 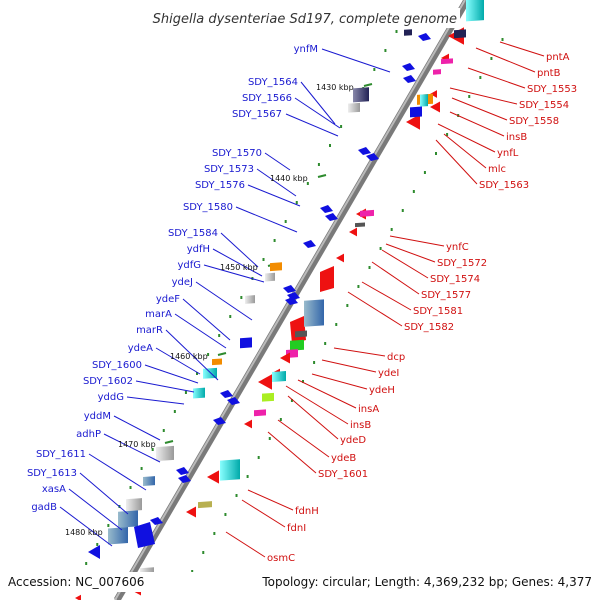 I want to click on gene-label: osmC, so click(x=281, y=558).